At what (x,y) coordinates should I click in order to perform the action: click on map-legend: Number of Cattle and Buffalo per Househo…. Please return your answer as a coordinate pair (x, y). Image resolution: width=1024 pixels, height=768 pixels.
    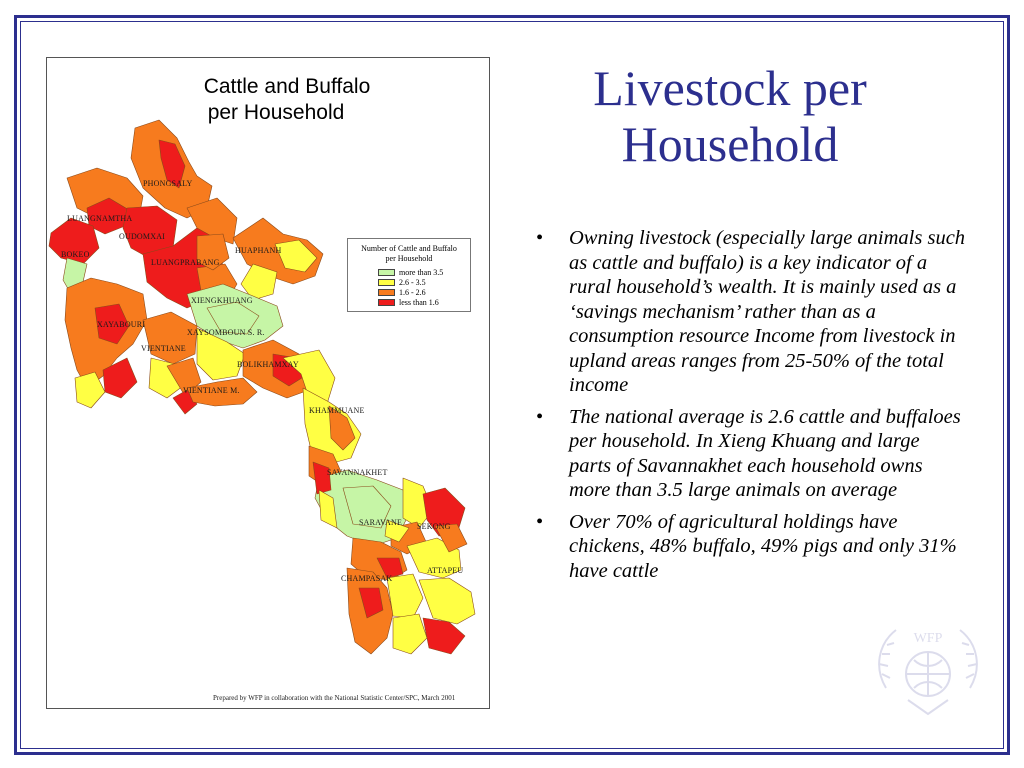
    Looking at the image, I should click on (409, 275).